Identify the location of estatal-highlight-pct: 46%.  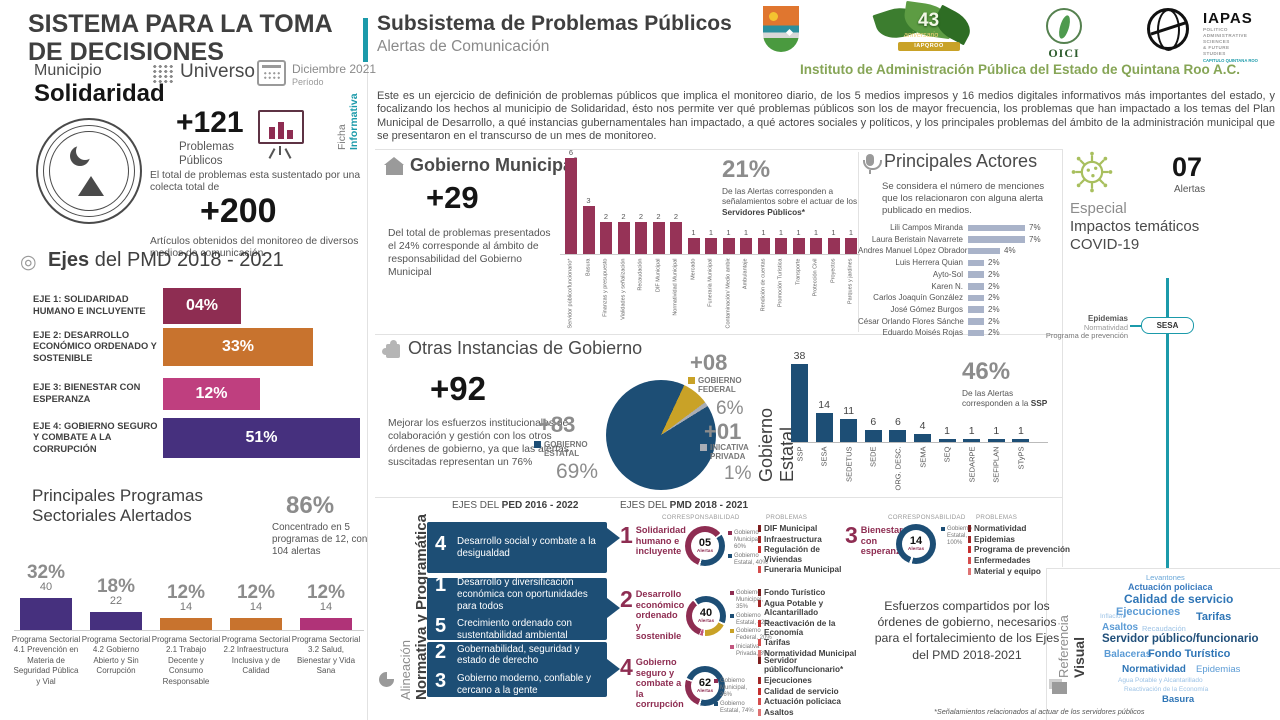
(986, 371).